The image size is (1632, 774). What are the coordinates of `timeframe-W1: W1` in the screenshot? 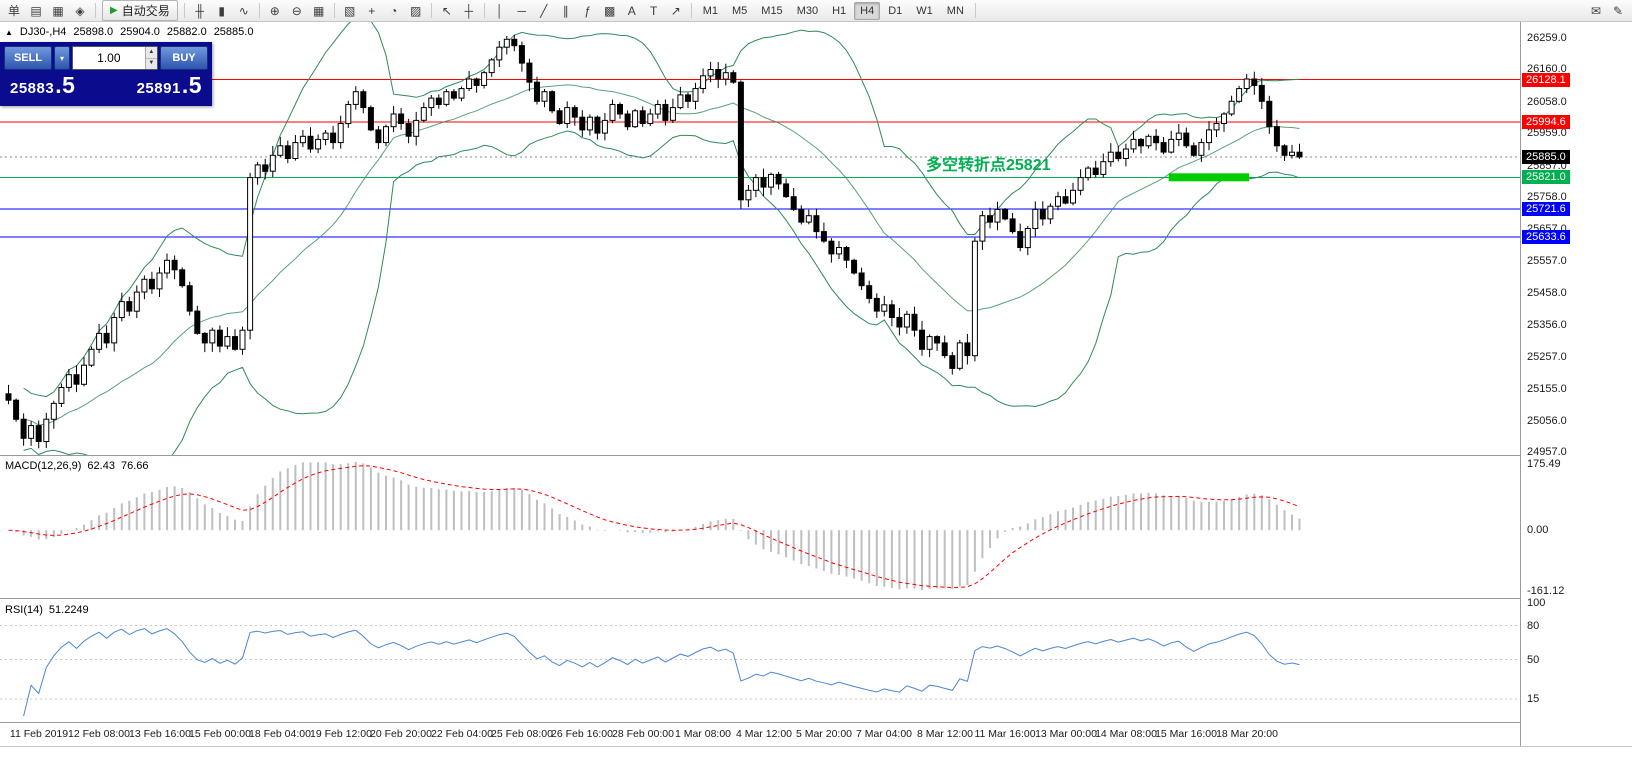 It's located at (924, 10).